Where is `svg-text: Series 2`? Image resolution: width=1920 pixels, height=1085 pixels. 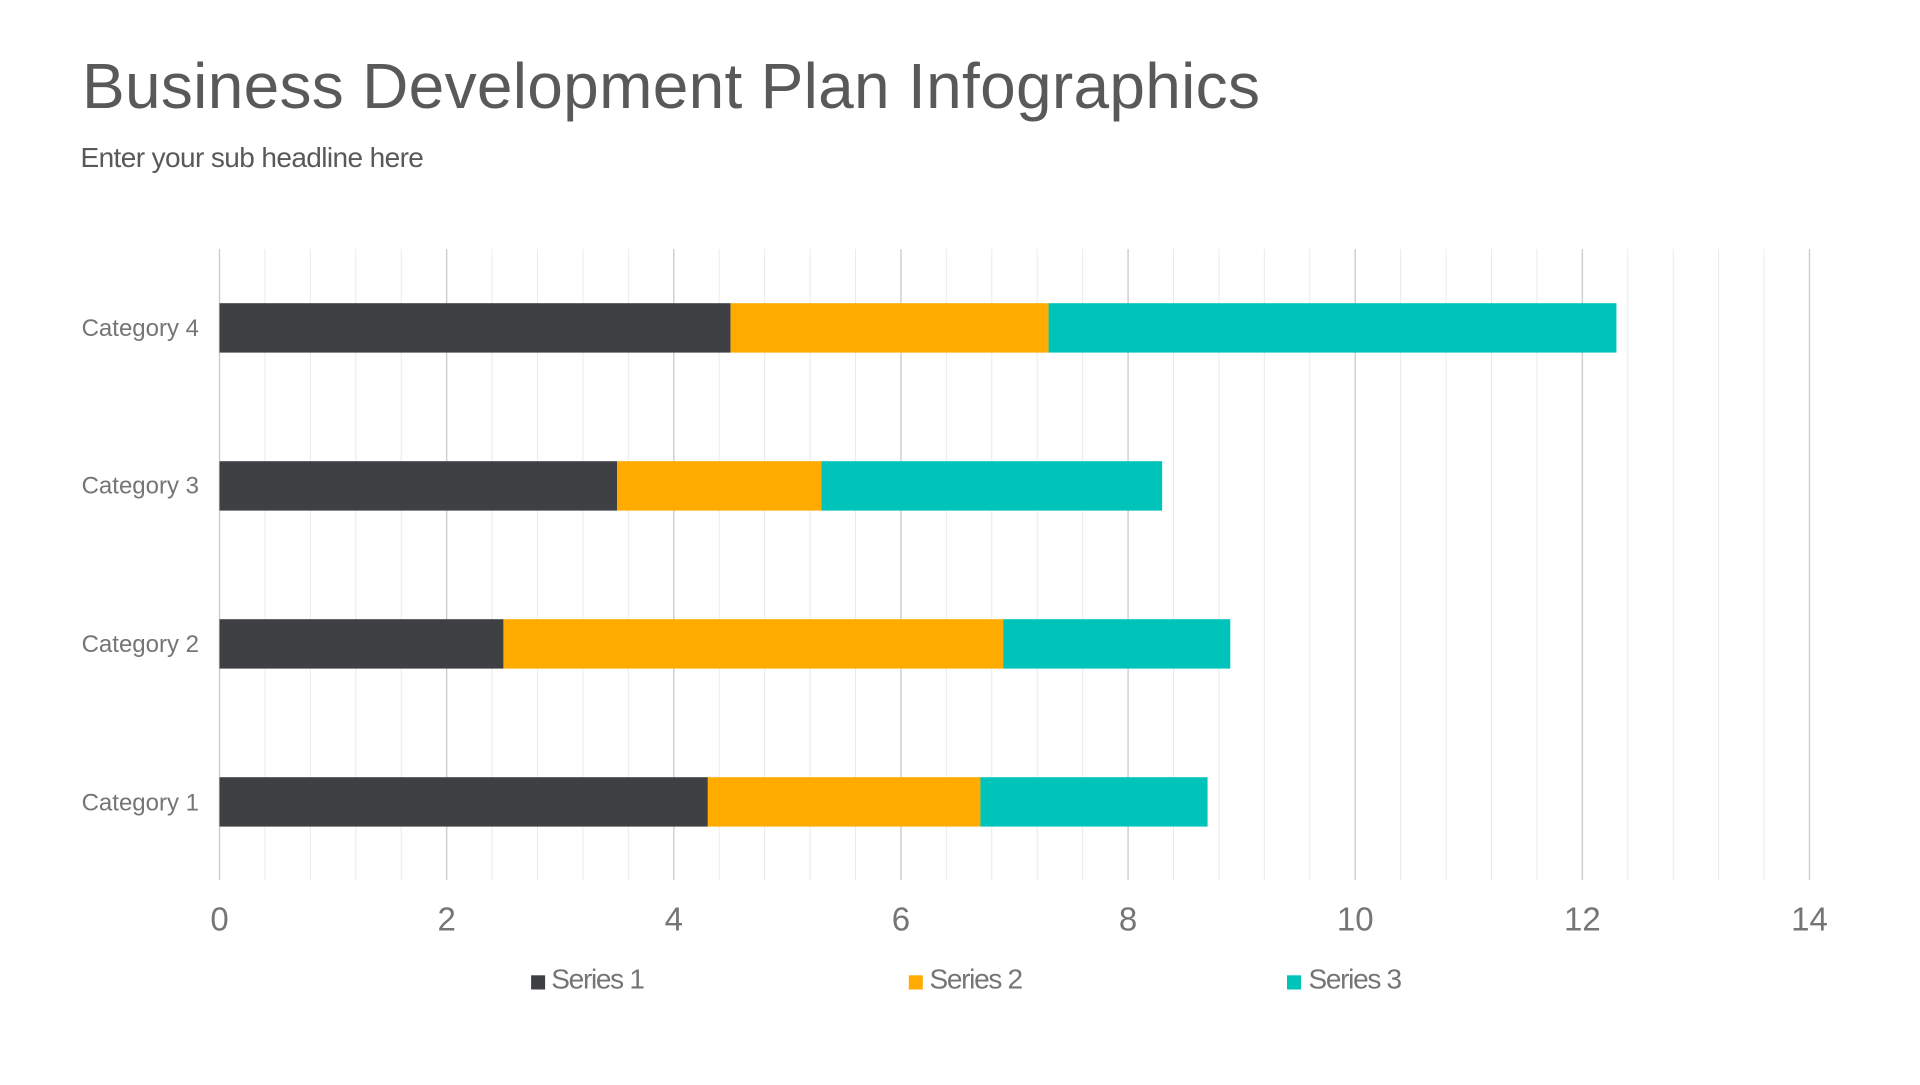 svg-text: Series 2 is located at coordinates (976, 979).